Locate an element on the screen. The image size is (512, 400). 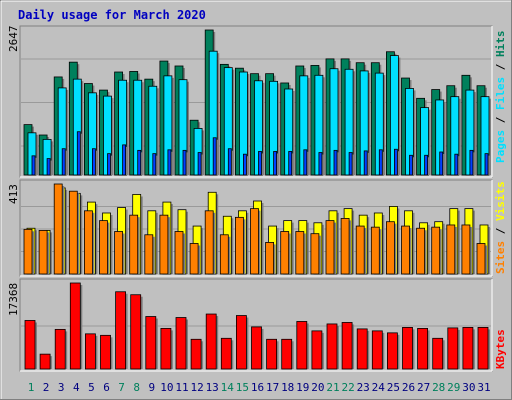
bar-pages-day-30-shadow is located at coordinates (473, 163).